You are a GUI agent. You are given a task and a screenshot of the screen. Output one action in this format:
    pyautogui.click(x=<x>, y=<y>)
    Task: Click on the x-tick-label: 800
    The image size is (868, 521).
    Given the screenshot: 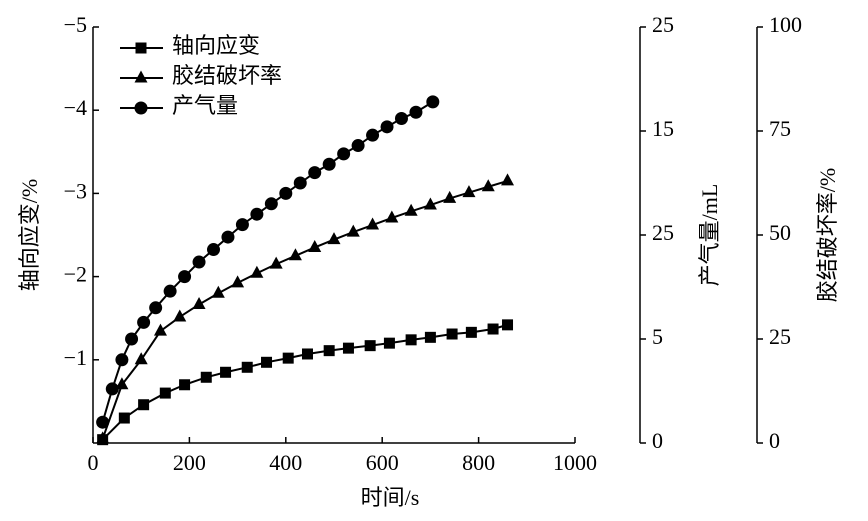 What is the action you would take?
    pyautogui.click(x=478, y=462)
    